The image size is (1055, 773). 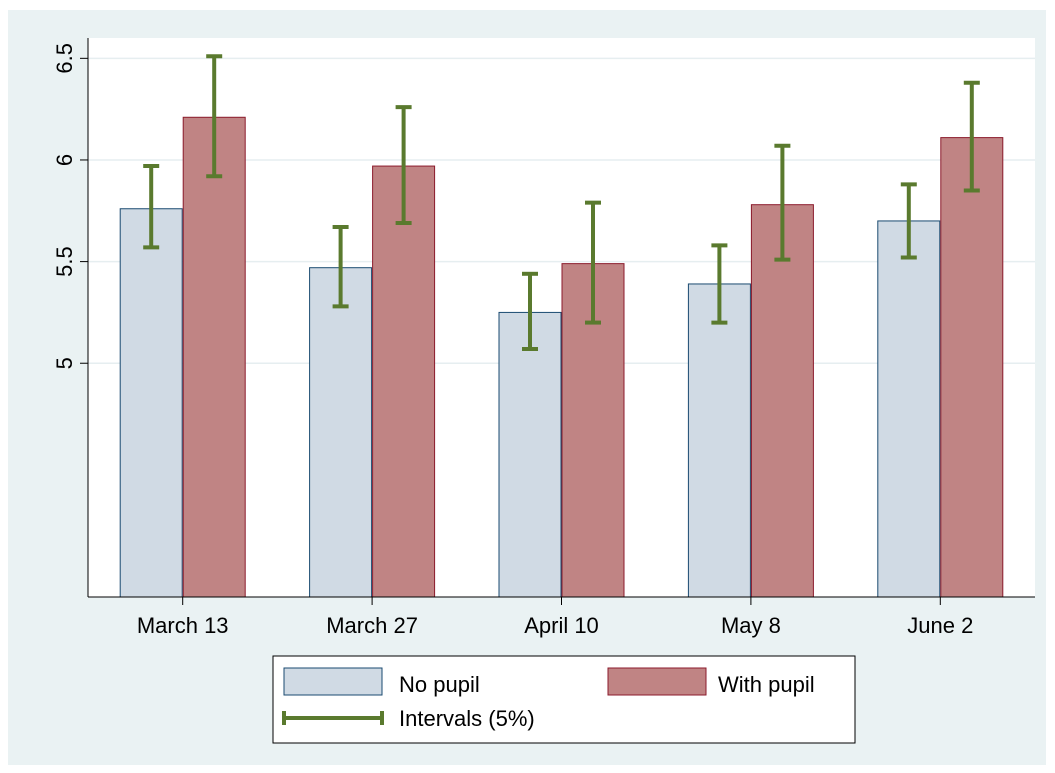 I want to click on legend-interval-symbol, so click(x=333, y=718).